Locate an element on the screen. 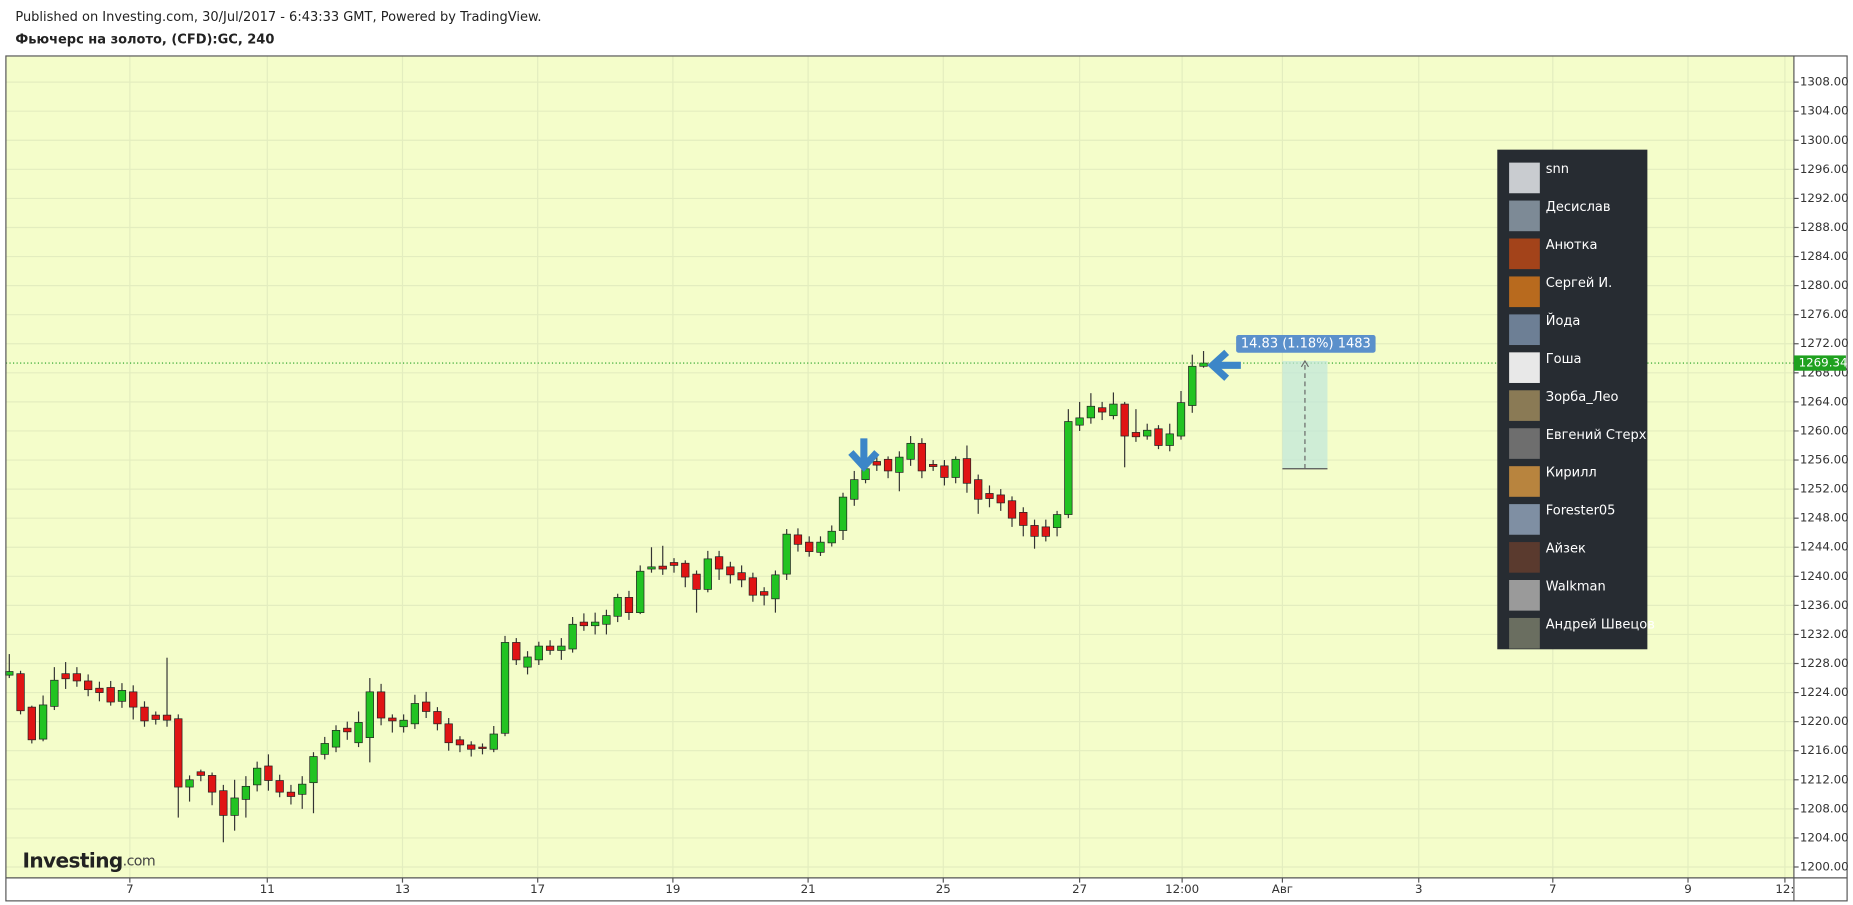 Image resolution: width=1853 pixels, height=905 pixels. y-tick-label: 1248.00 is located at coordinates (1824, 518).